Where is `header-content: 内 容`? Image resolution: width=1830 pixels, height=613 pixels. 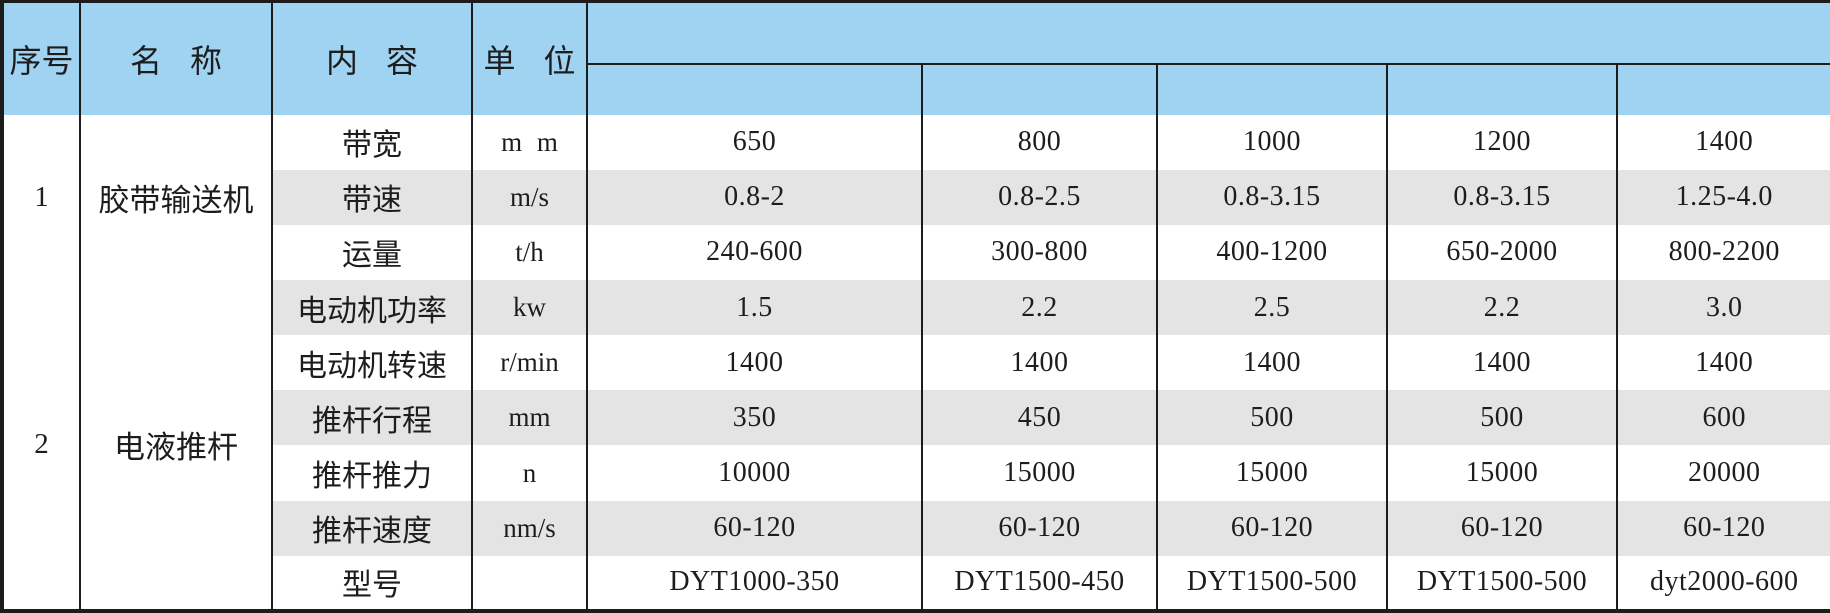 header-content: 内 容 is located at coordinates (371, 58).